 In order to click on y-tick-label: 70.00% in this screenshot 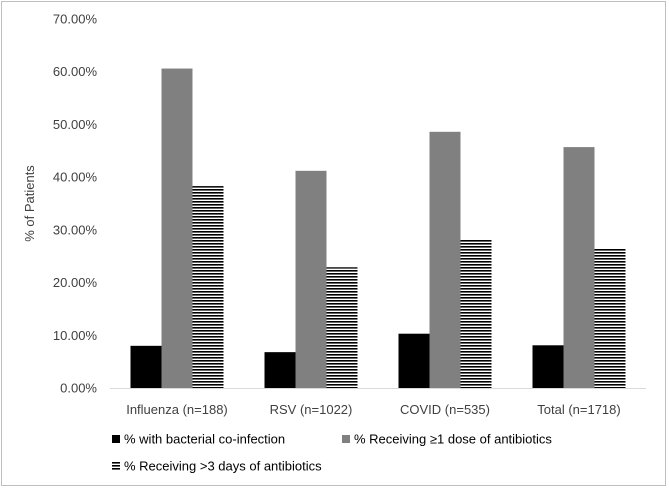, I will do `click(75, 19)`.